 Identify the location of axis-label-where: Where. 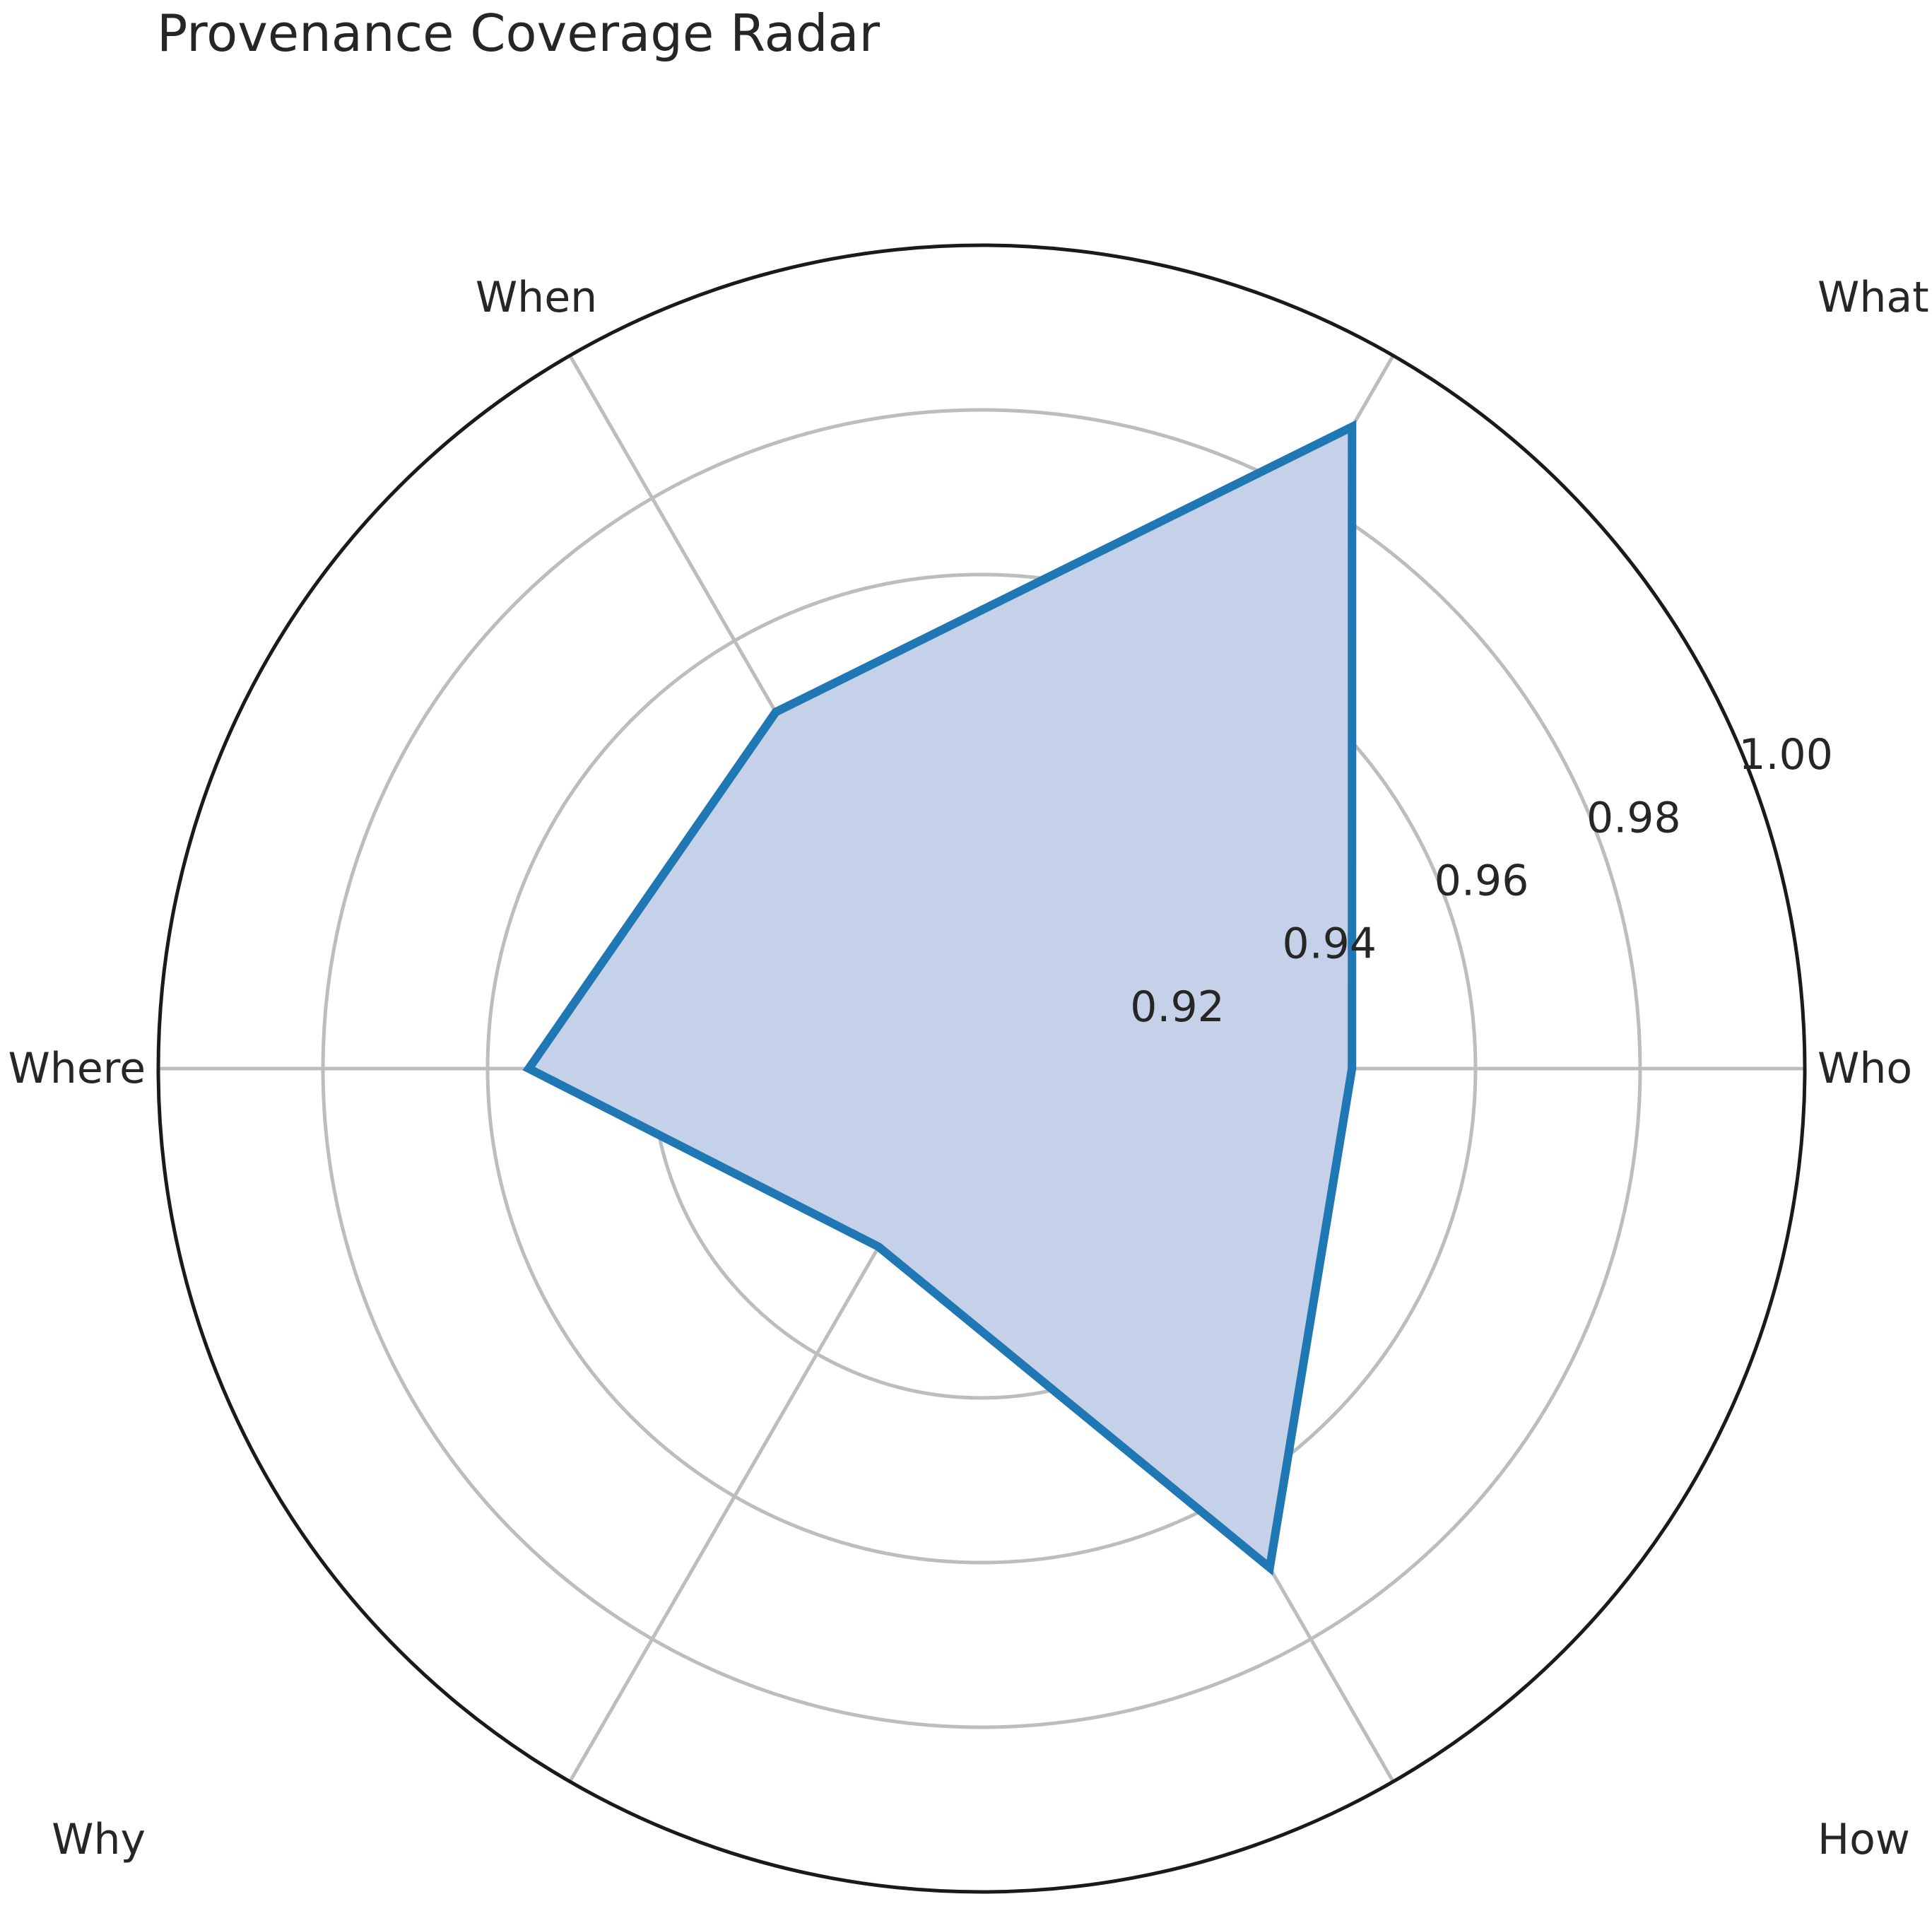
(77, 1068).